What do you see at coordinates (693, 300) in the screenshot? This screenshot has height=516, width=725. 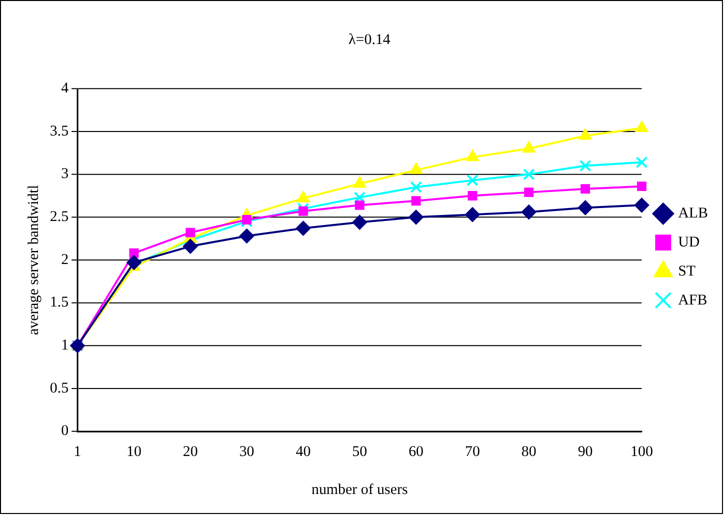 I see `legend-label: AFB` at bounding box center [693, 300].